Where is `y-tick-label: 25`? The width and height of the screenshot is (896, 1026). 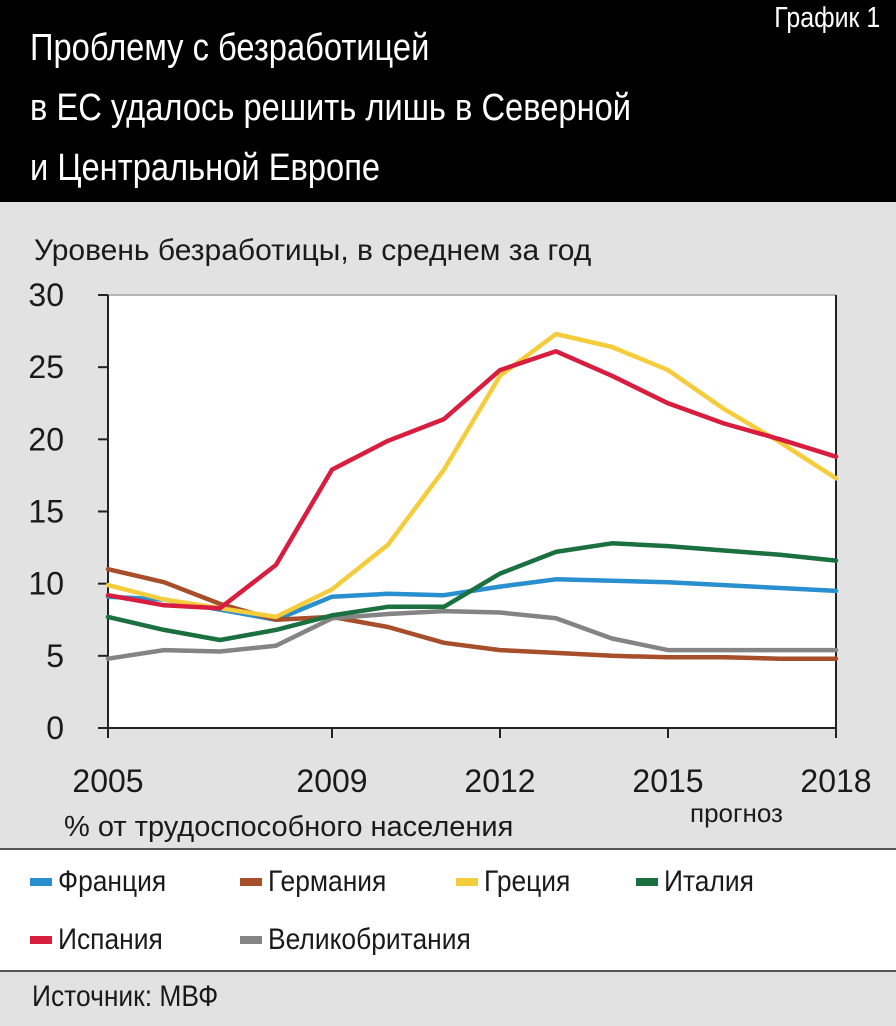 y-tick-label: 25 is located at coordinates (46, 367).